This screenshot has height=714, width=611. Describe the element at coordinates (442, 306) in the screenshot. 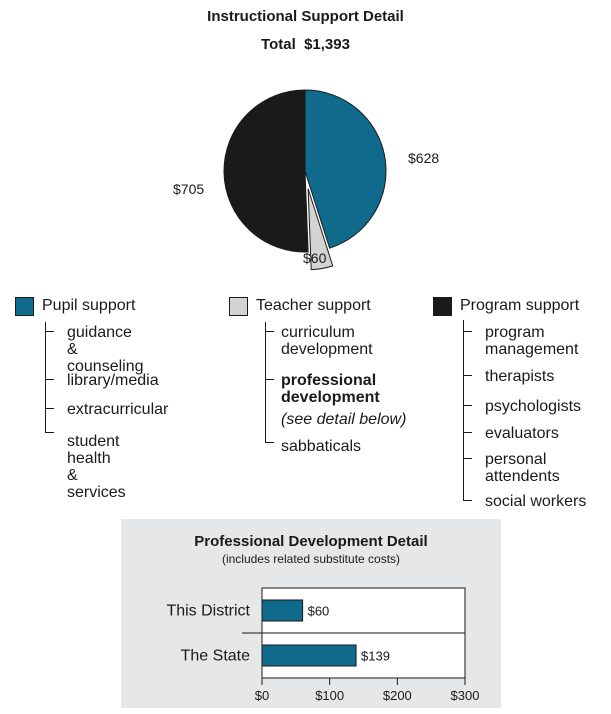

I see `legend-swatch-program` at that location.